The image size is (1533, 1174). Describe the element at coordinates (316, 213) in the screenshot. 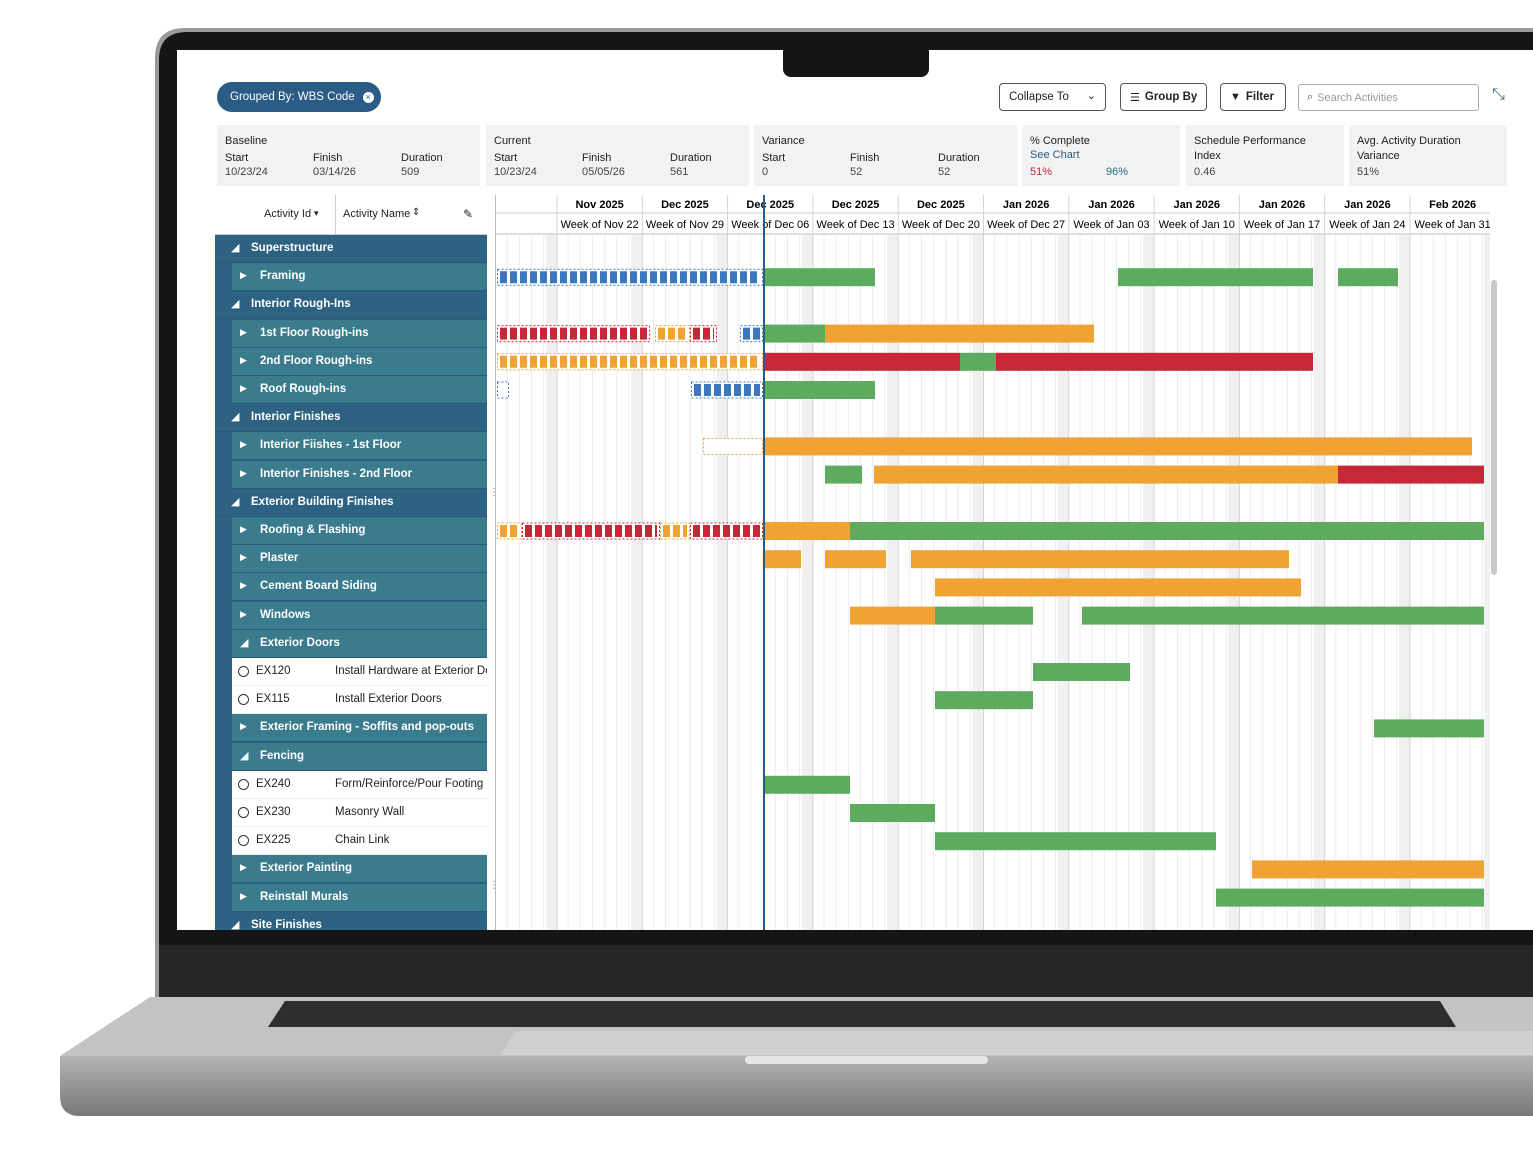

I see `sort-icon: ▾` at that location.